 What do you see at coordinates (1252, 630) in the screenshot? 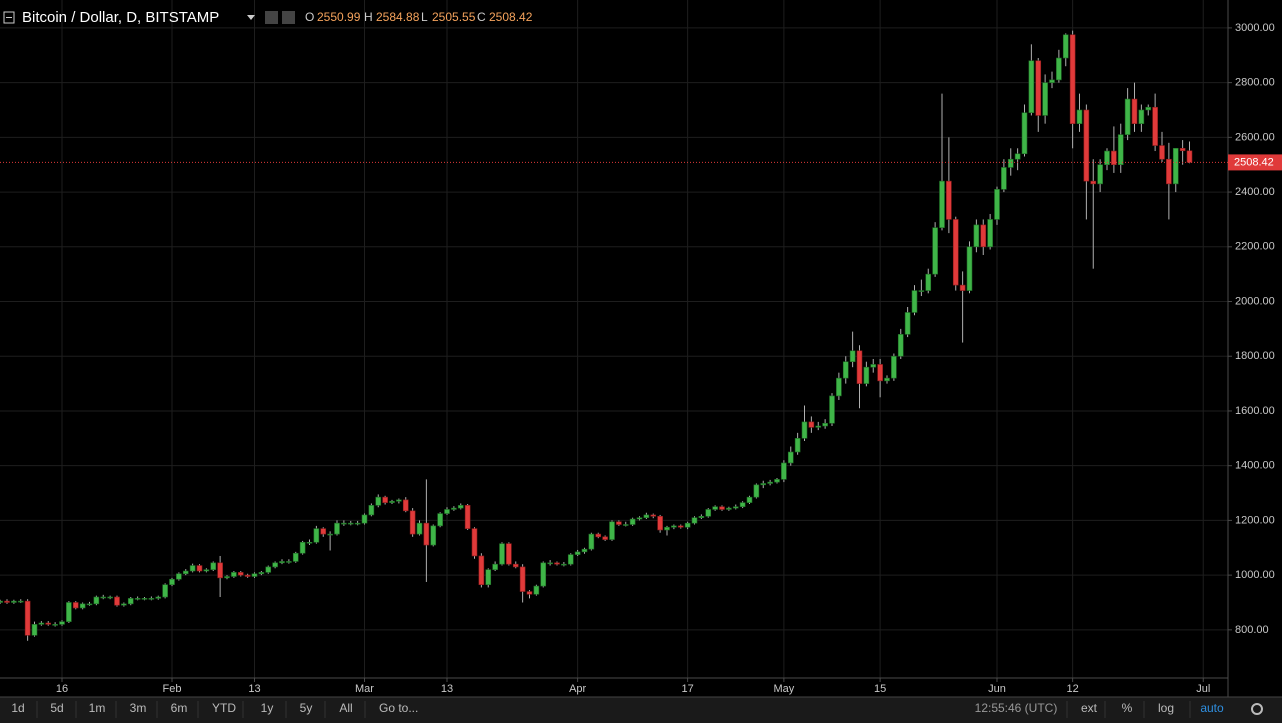
I see `y-tick-label: 800.00` at bounding box center [1252, 630].